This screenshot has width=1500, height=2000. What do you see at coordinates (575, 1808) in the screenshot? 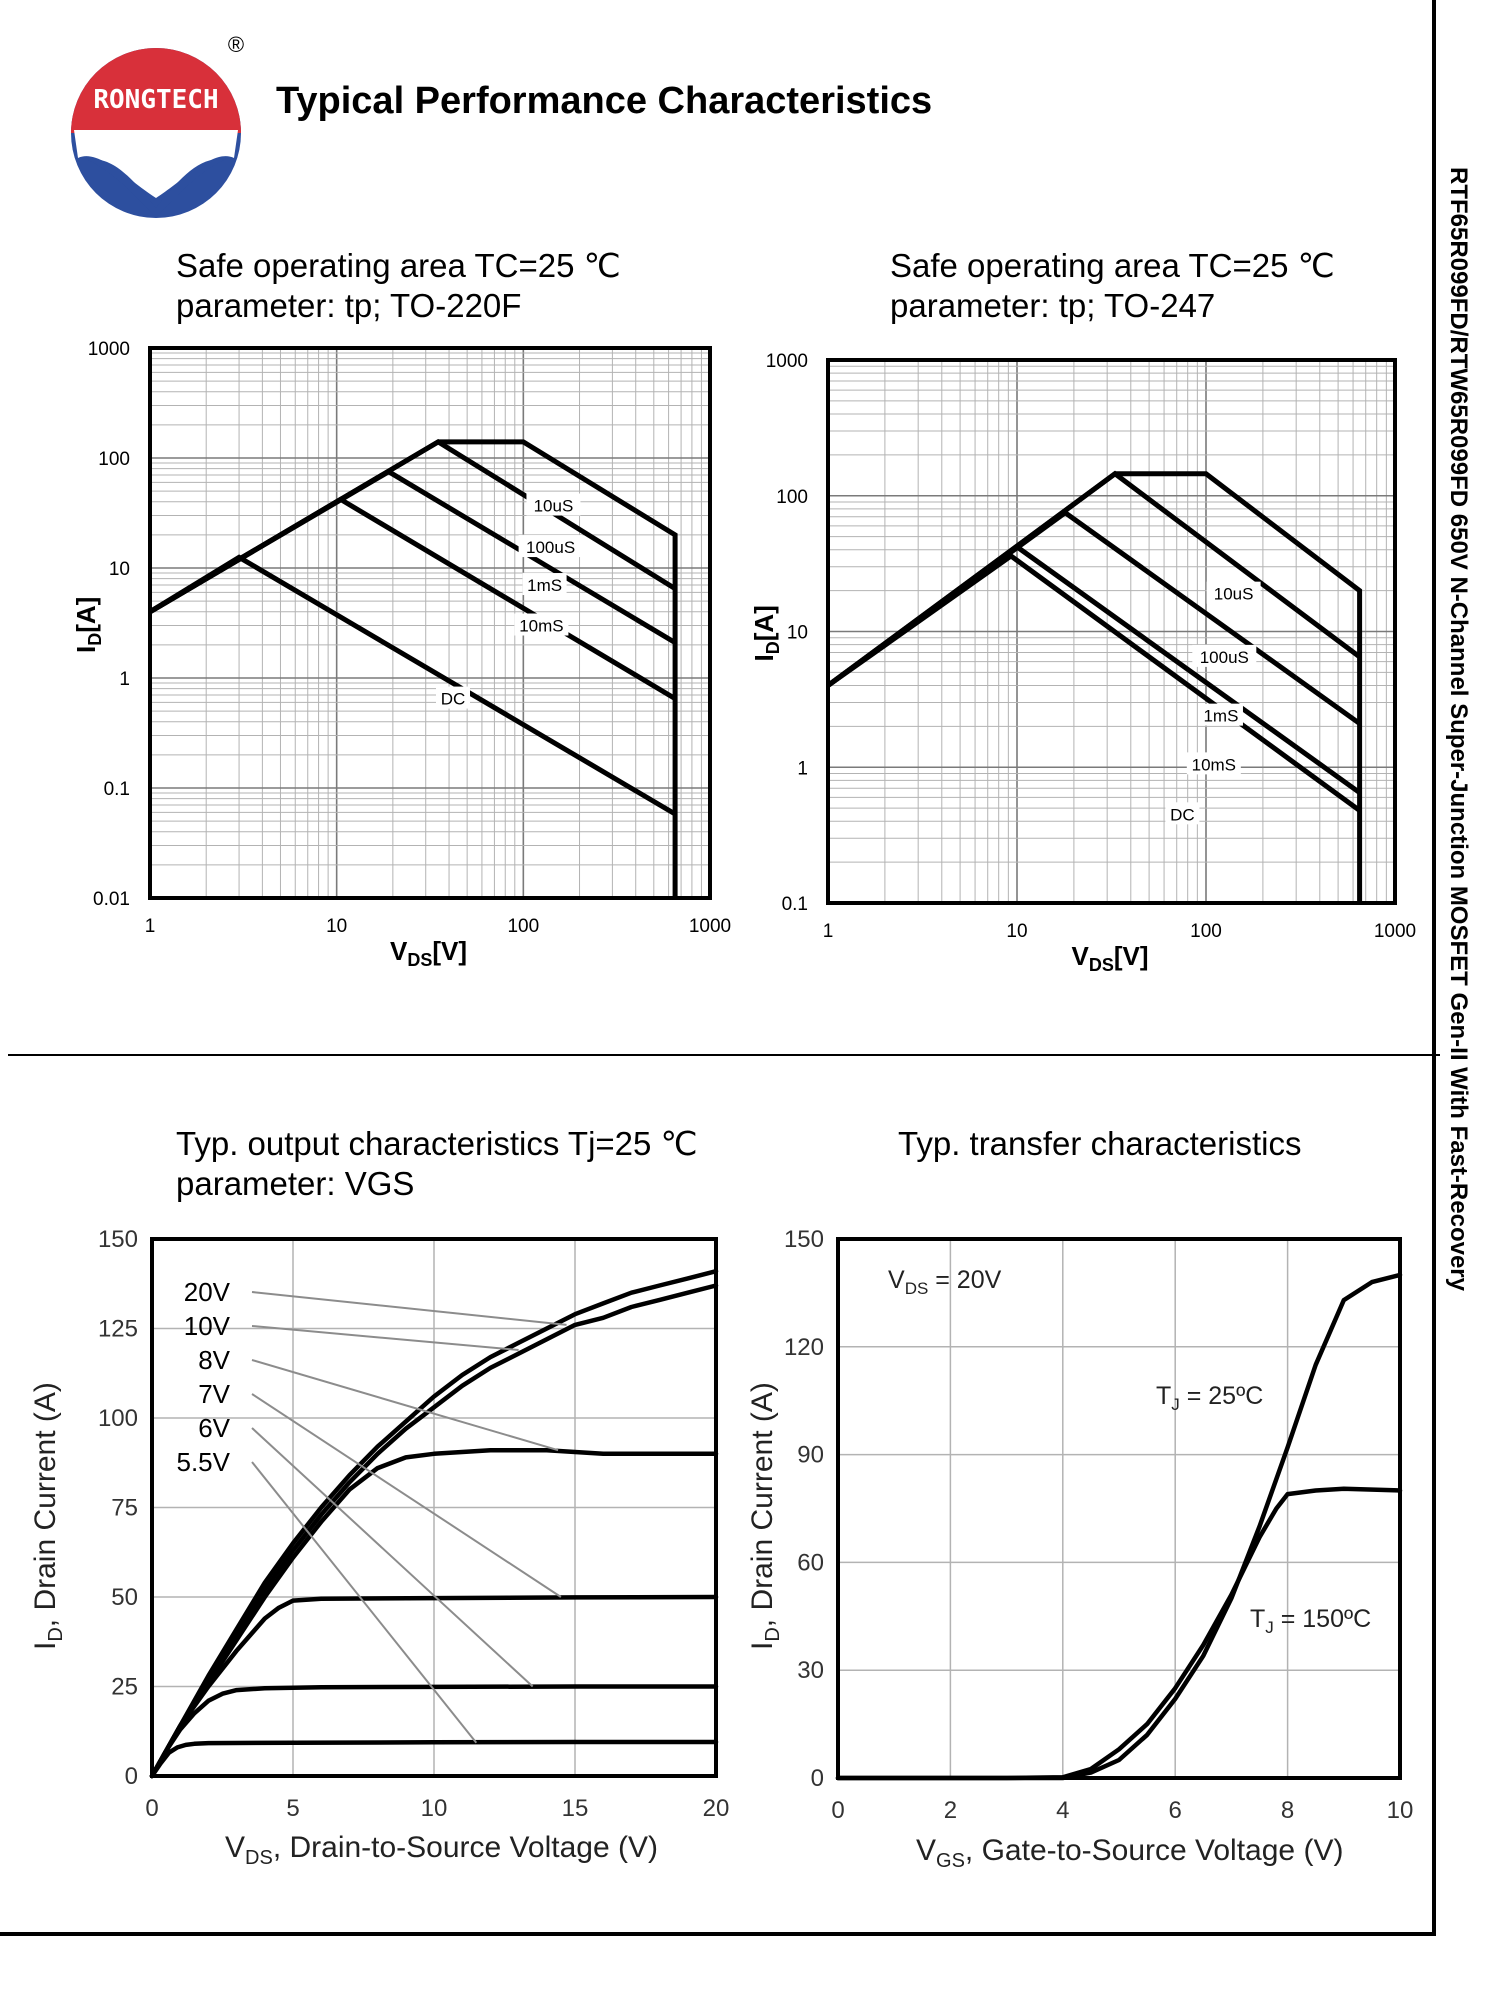
I see `out-xtick-label: 15` at bounding box center [575, 1808].